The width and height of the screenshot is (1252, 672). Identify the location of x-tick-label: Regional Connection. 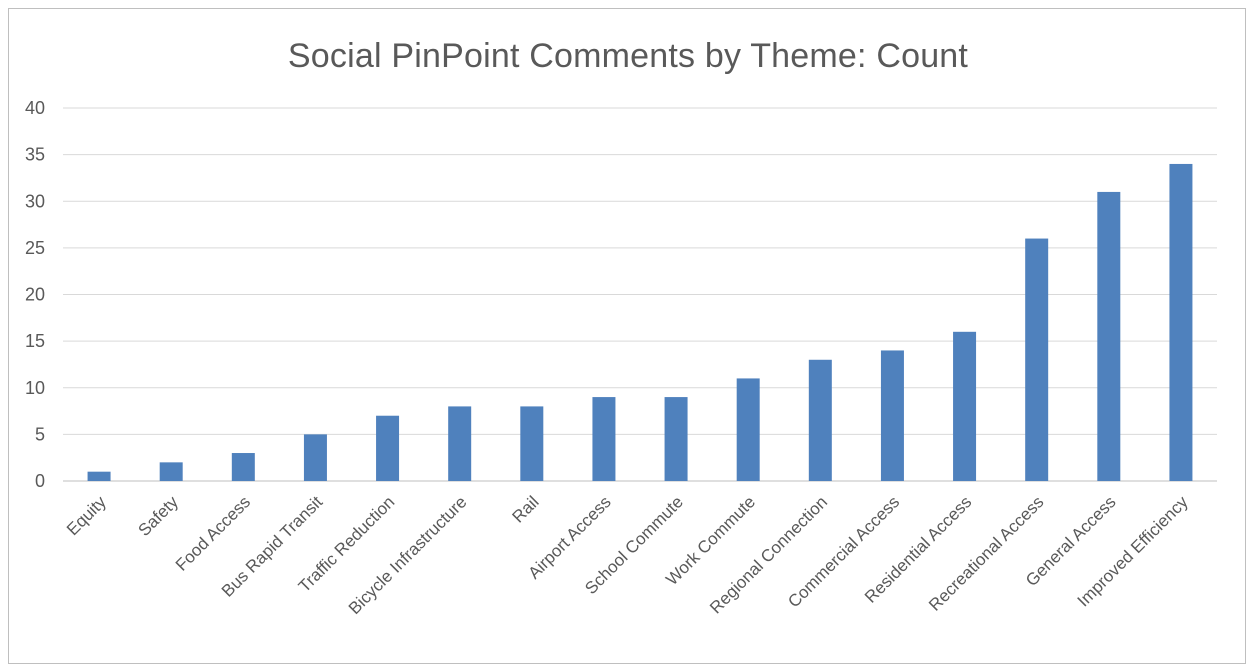
(768, 554).